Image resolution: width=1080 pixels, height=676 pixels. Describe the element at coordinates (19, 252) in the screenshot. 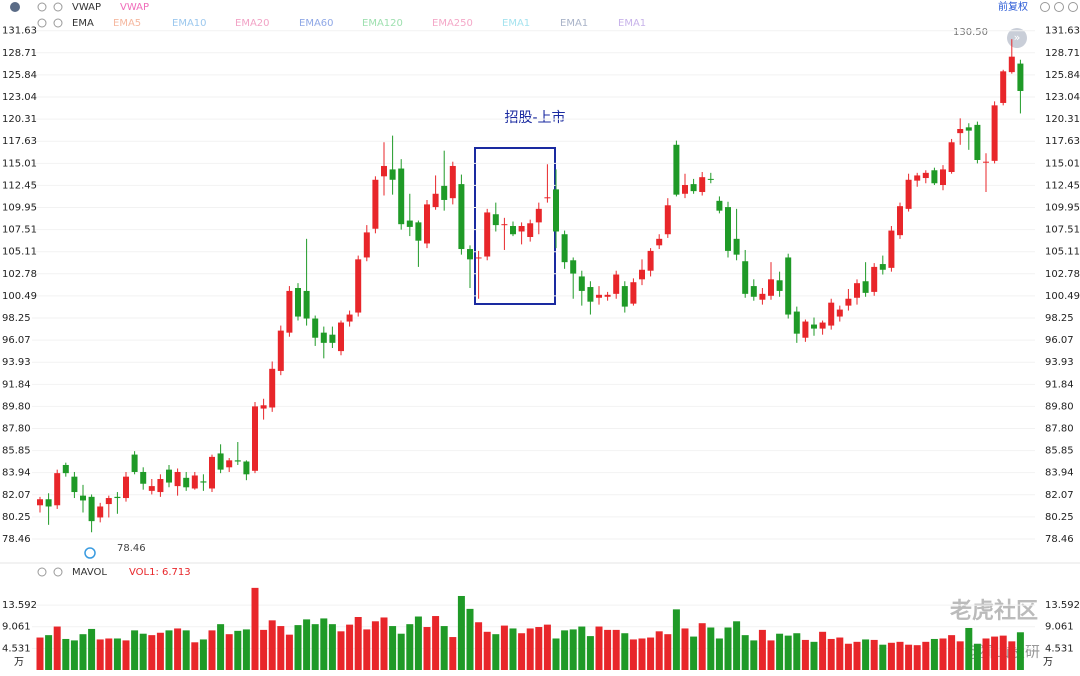

I see `y-tick-label: 105.11` at that location.